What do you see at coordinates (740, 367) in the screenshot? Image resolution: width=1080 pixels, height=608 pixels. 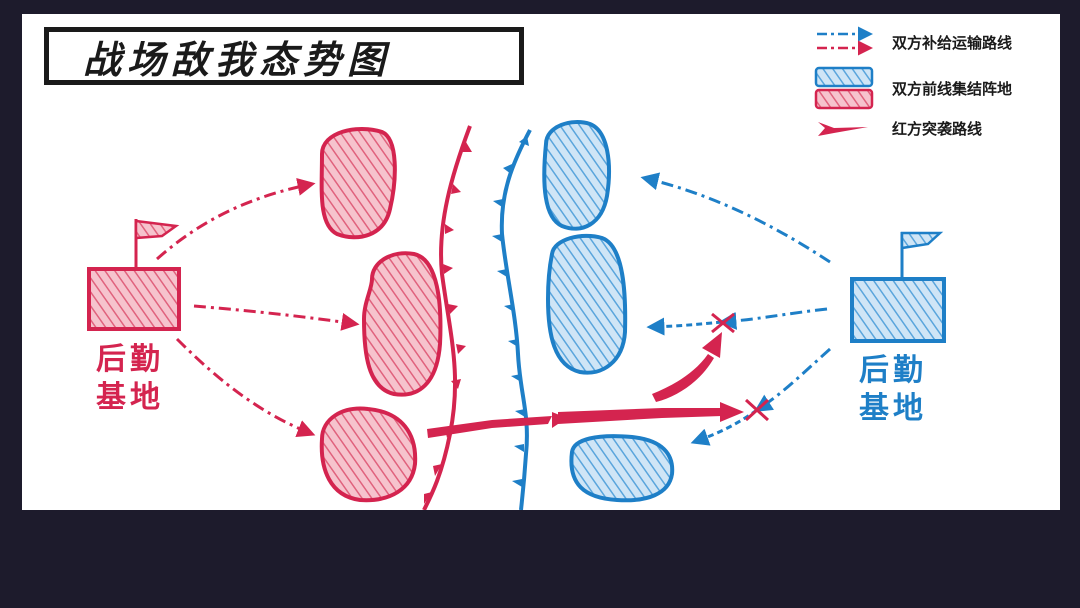 I see `cross-marks` at bounding box center [740, 367].